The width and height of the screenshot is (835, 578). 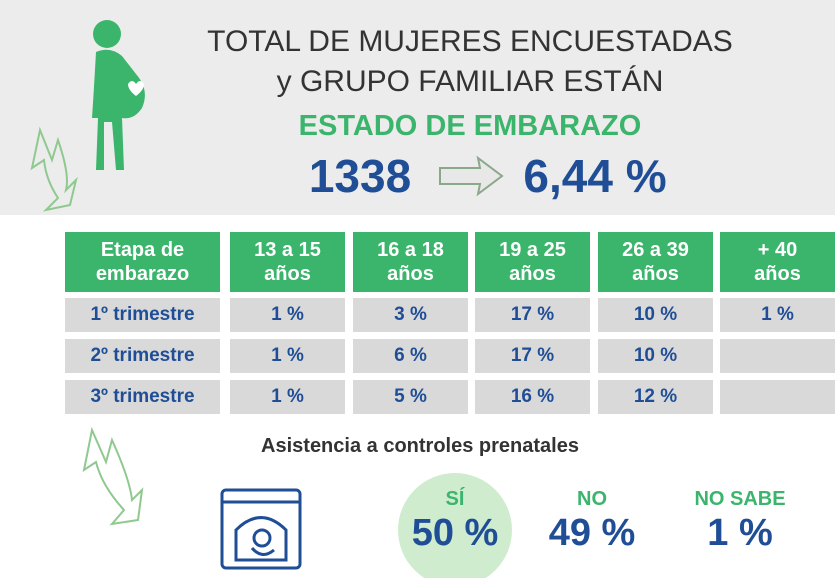 What do you see at coordinates (455, 532) in the screenshot?
I see `option-value: 50 %` at bounding box center [455, 532].